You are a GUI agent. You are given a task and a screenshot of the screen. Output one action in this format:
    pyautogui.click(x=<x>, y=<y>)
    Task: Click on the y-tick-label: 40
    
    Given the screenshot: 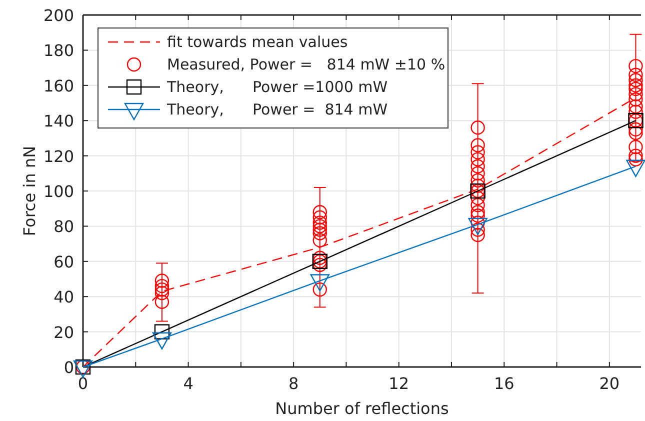 What is the action you would take?
    pyautogui.click(x=64, y=297)
    